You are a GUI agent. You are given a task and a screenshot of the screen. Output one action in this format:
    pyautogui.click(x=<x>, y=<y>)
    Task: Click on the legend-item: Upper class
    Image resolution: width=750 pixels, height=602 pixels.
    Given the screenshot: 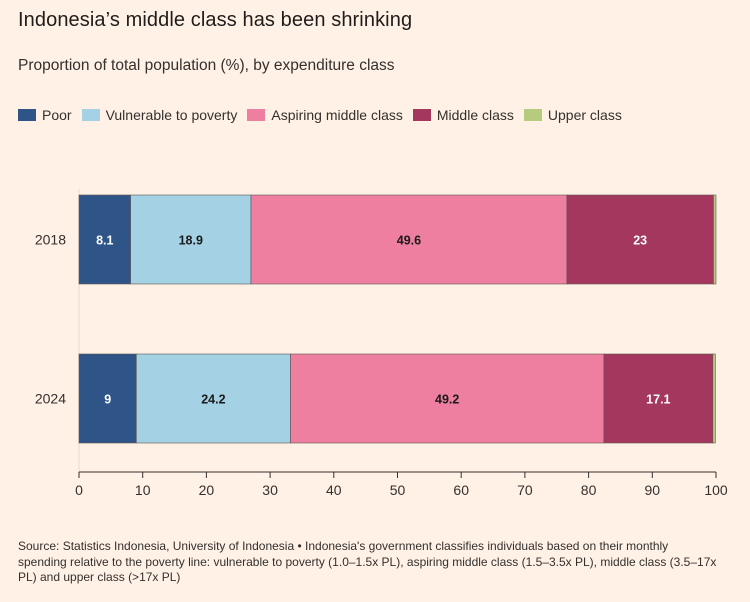 What is the action you would take?
    pyautogui.click(x=572, y=115)
    